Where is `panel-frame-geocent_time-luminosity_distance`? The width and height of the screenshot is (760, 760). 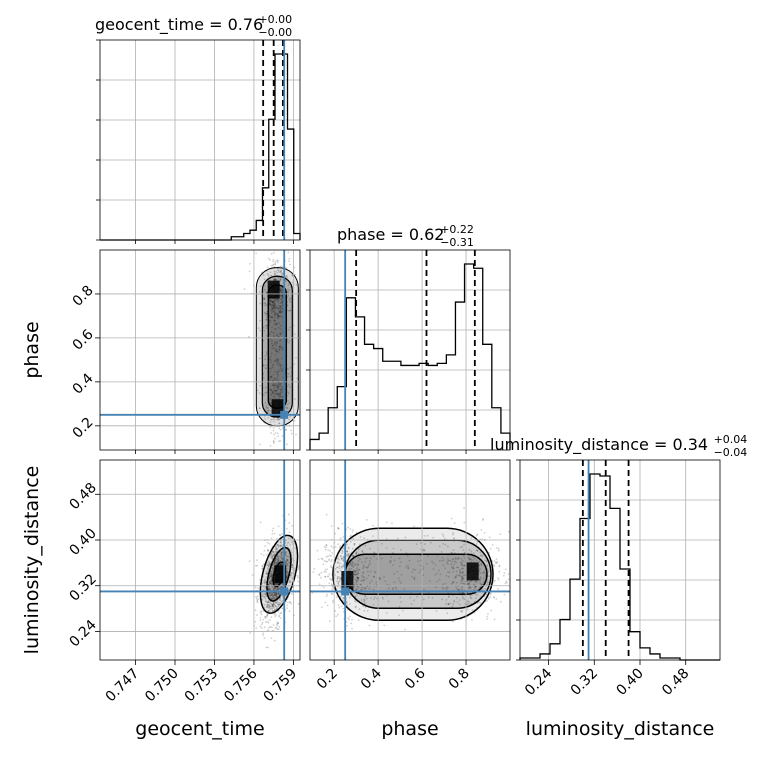 panel-frame-geocent_time-luminosity_distance is located at coordinates (200, 560).